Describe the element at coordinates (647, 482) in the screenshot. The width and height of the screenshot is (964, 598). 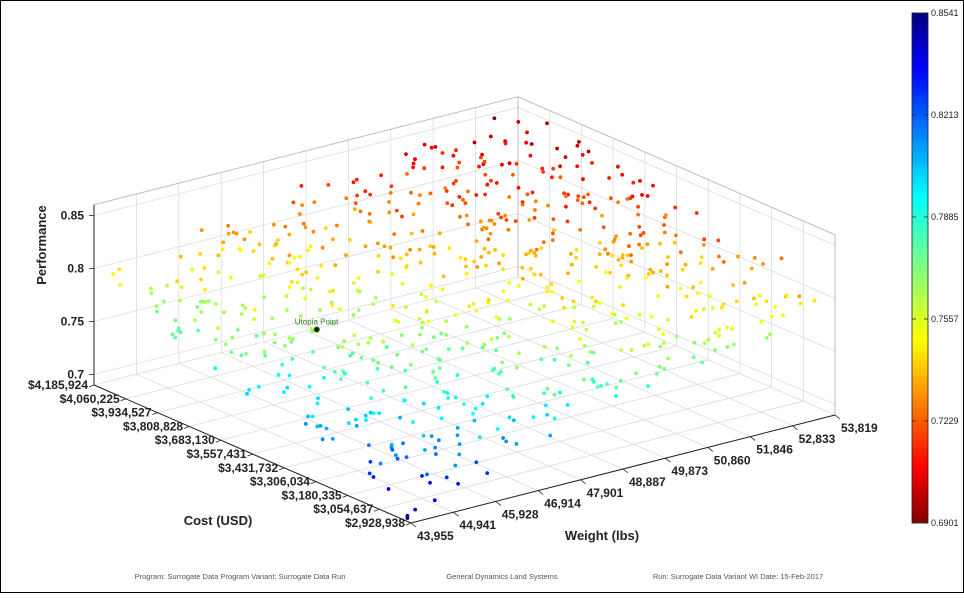
I see `x-tick-label: 48,887` at that location.